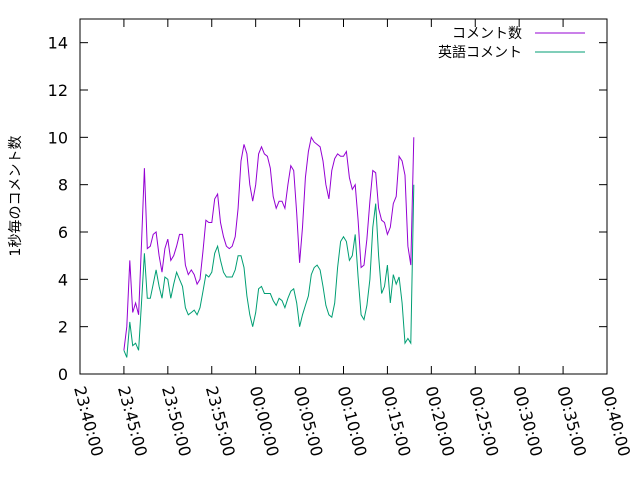  Describe the element at coordinates (58, 43) in the screenshot. I see `y-tick-label: 14` at that location.